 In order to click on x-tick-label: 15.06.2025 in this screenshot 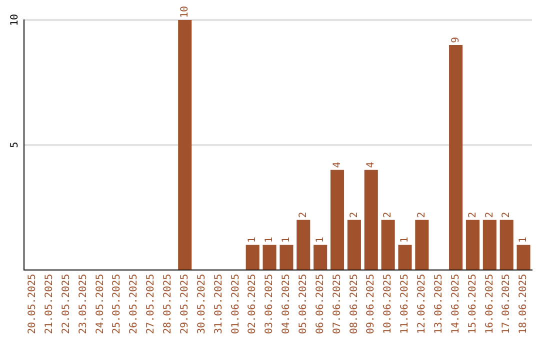, I will do `click(472, 304)`.